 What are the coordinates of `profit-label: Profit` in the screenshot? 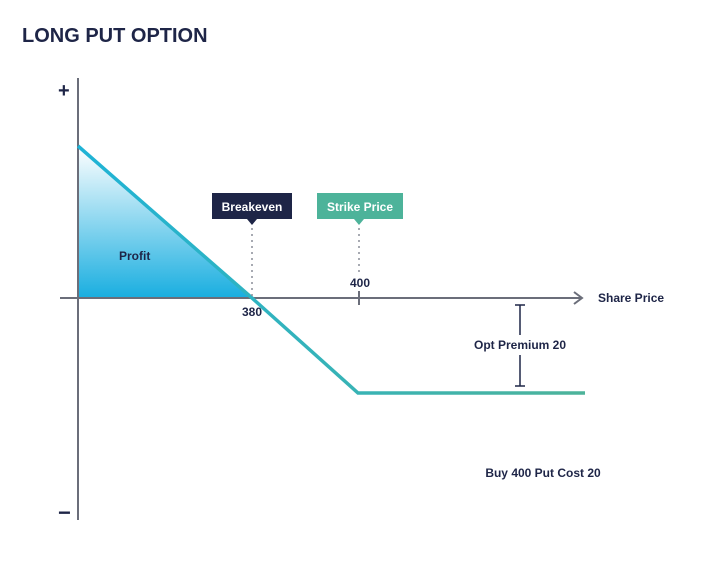 It's located at (134, 256).